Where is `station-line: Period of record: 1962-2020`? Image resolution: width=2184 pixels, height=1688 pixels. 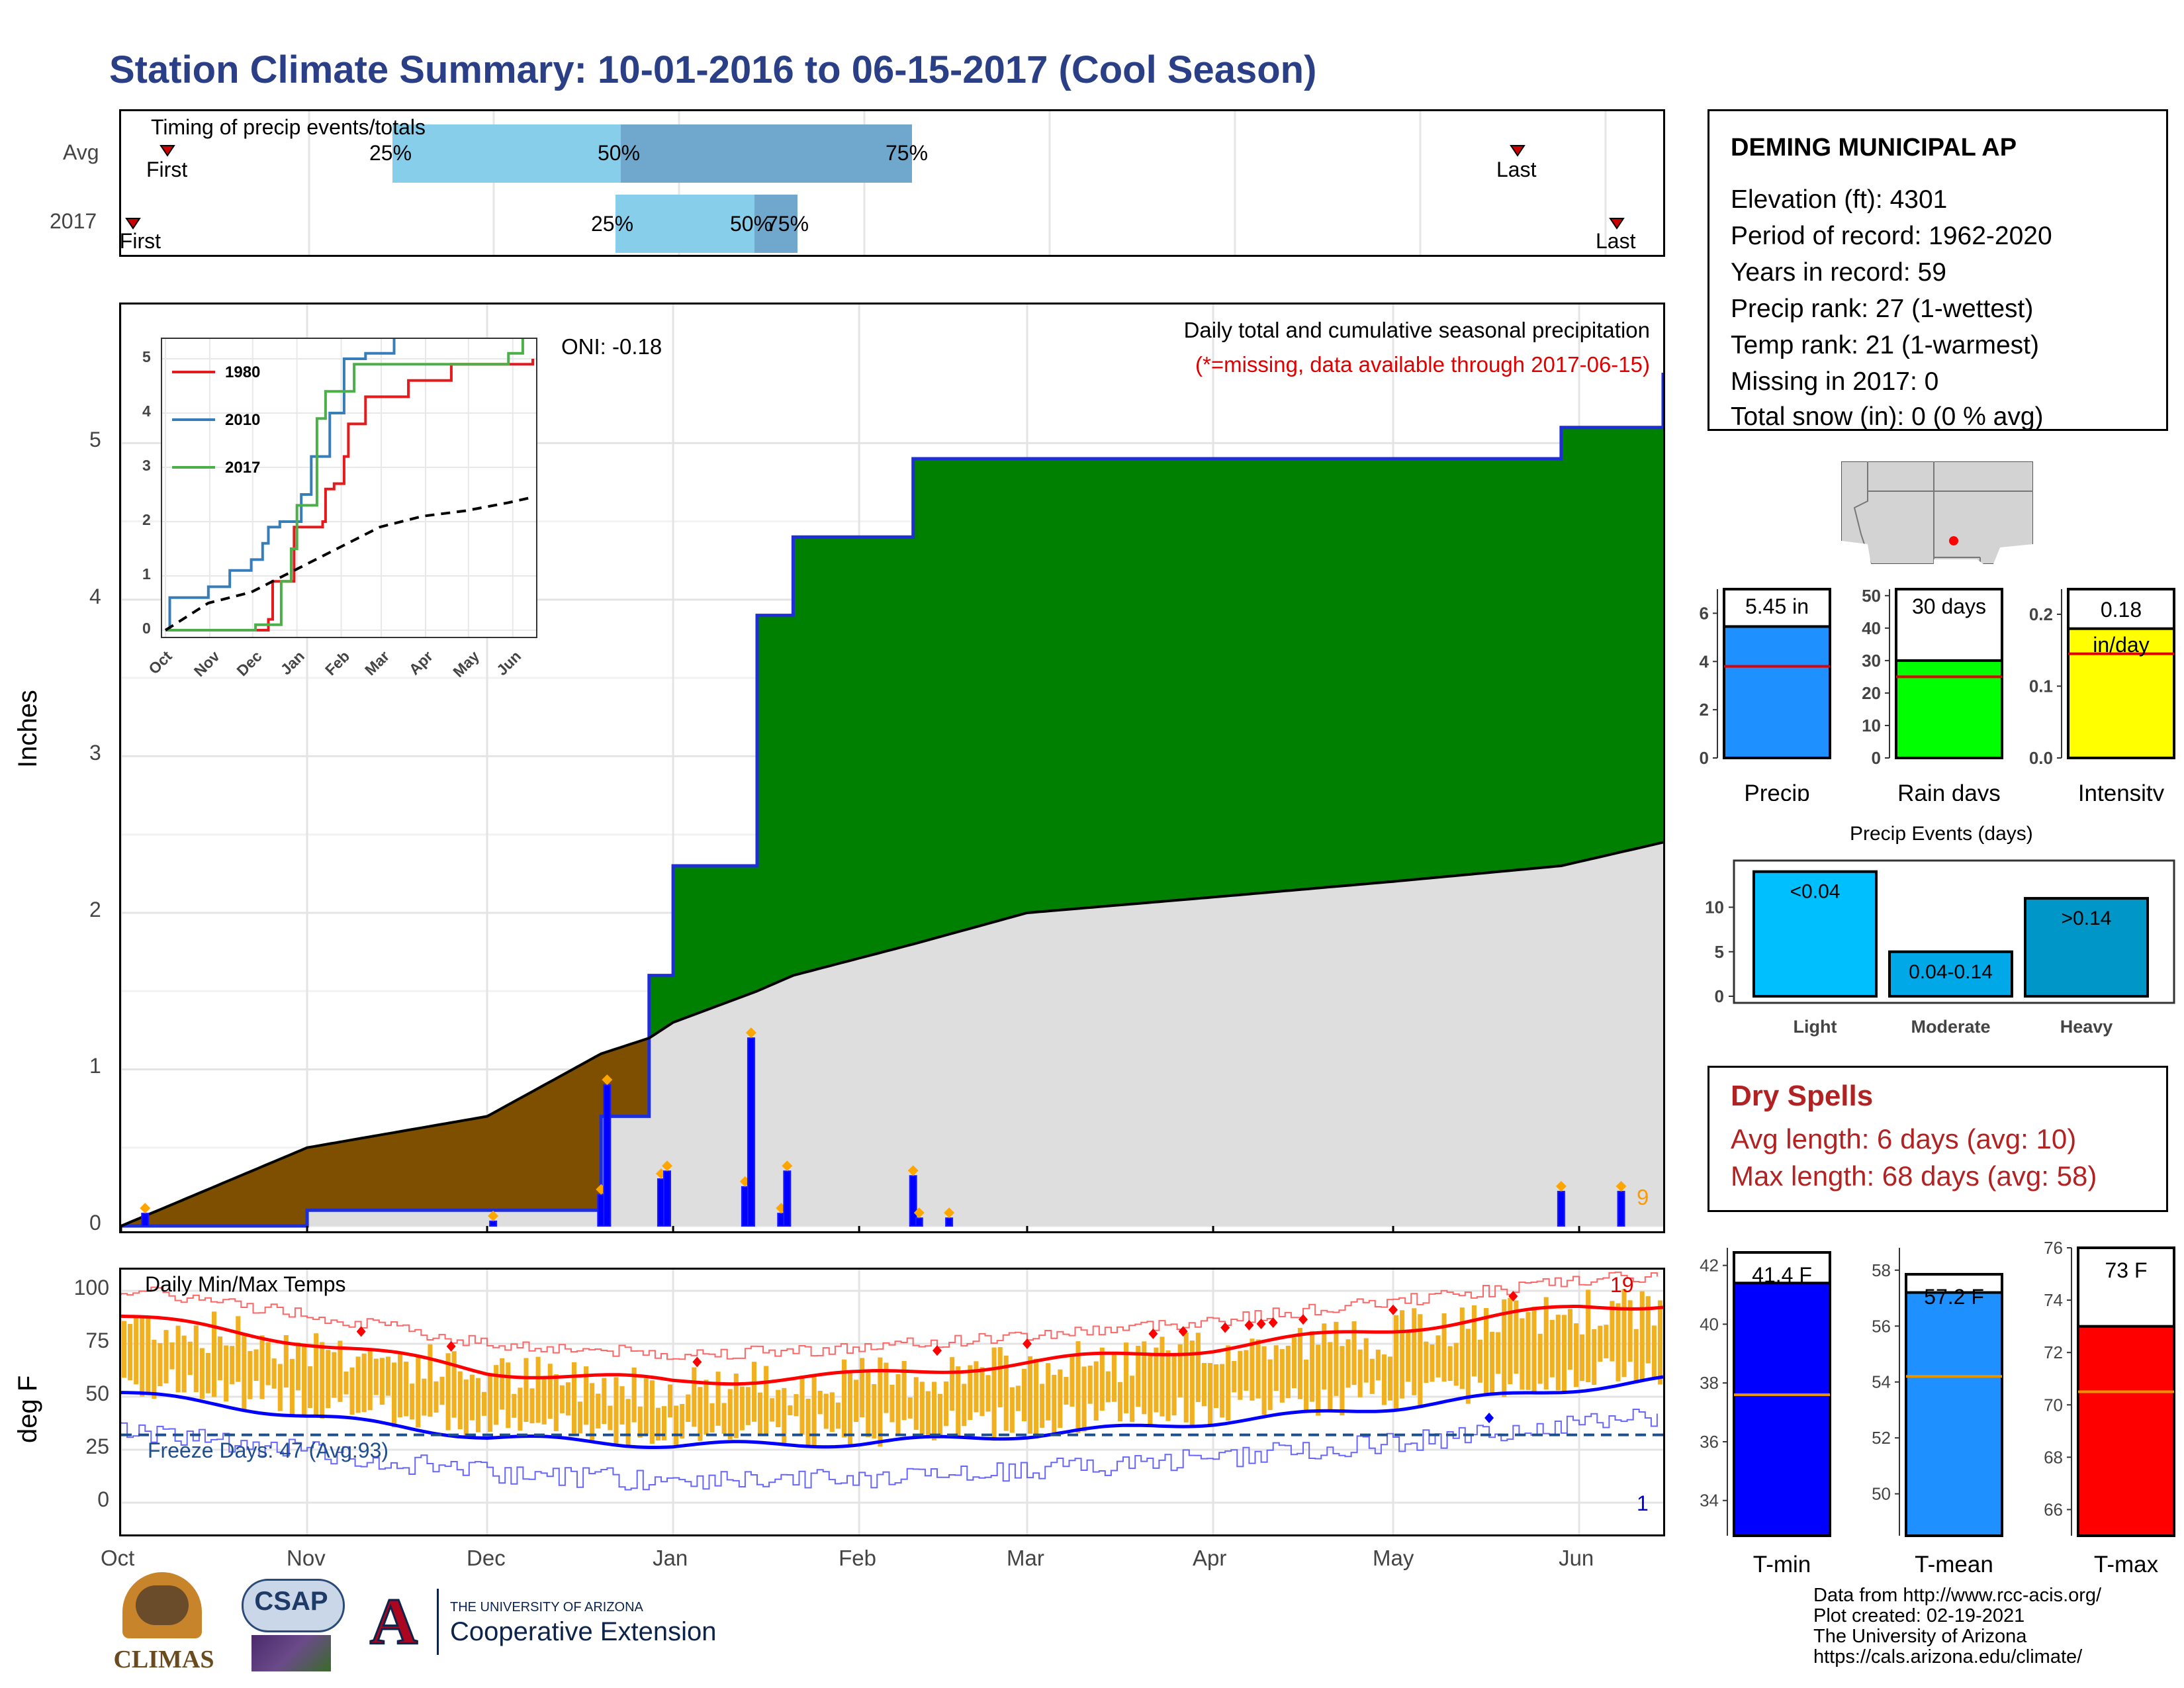 station-line: Period of record: 1962-2020 is located at coordinates (1891, 236).